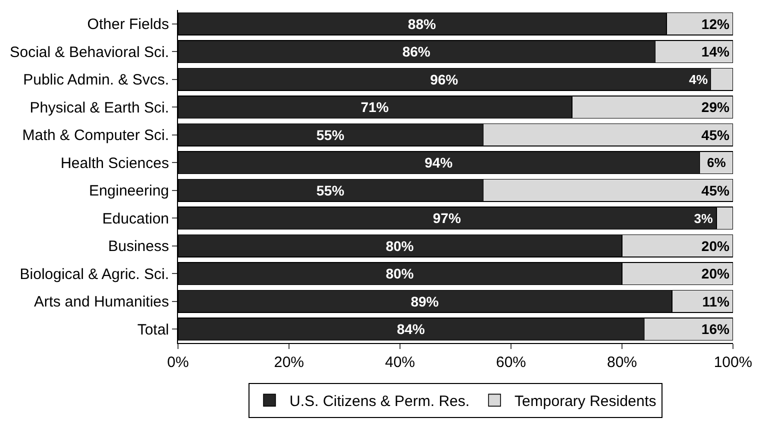 Image resolution: width=763 pixels, height=428 pixels. Describe the element at coordinates (416, 52) in the screenshot. I see `data-label: 86%` at that location.